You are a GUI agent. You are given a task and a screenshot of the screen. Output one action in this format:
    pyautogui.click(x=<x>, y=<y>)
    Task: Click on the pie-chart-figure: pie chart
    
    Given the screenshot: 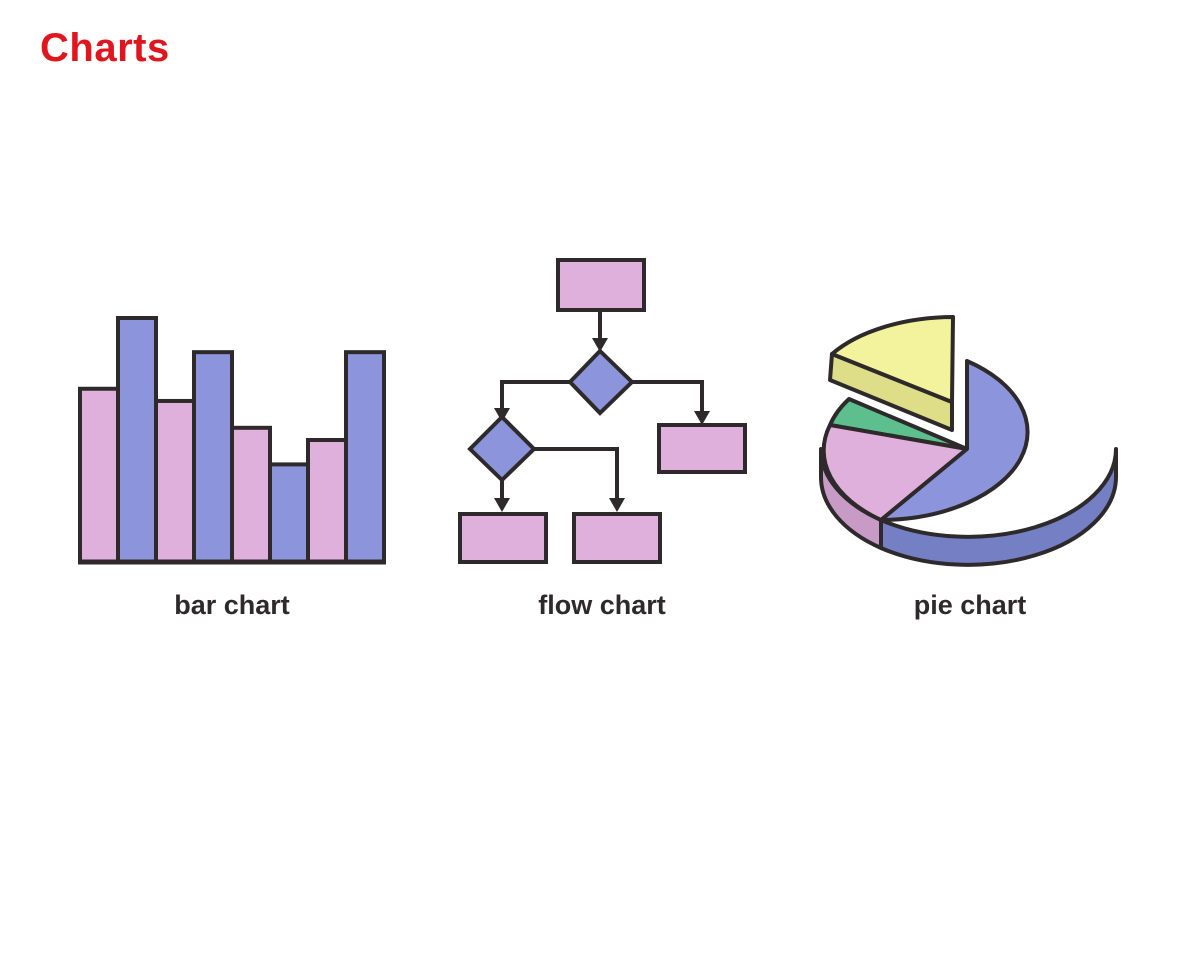 What is the action you would take?
    pyautogui.click(x=970, y=450)
    